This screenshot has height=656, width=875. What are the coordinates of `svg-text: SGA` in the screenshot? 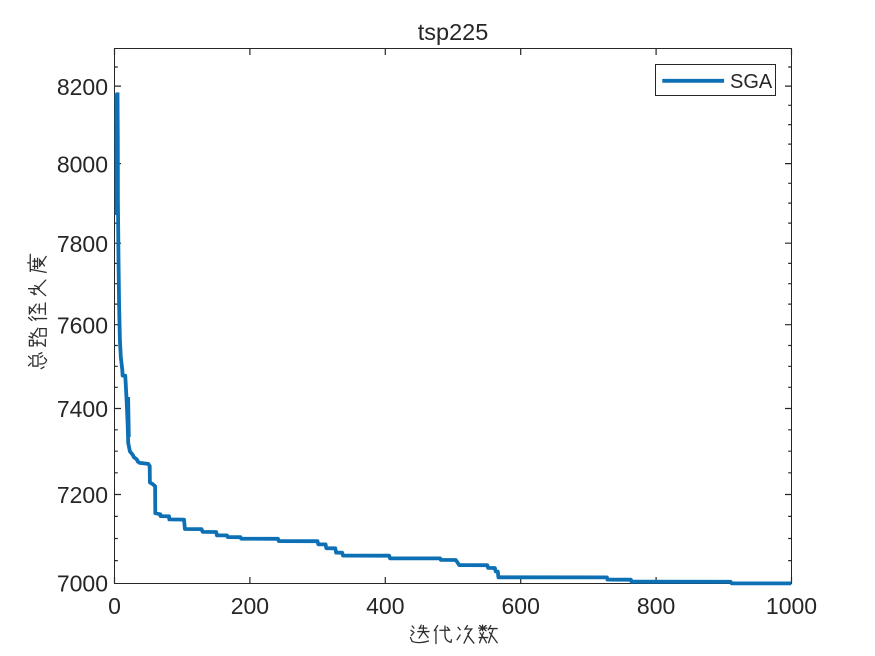 It's located at (751, 82).